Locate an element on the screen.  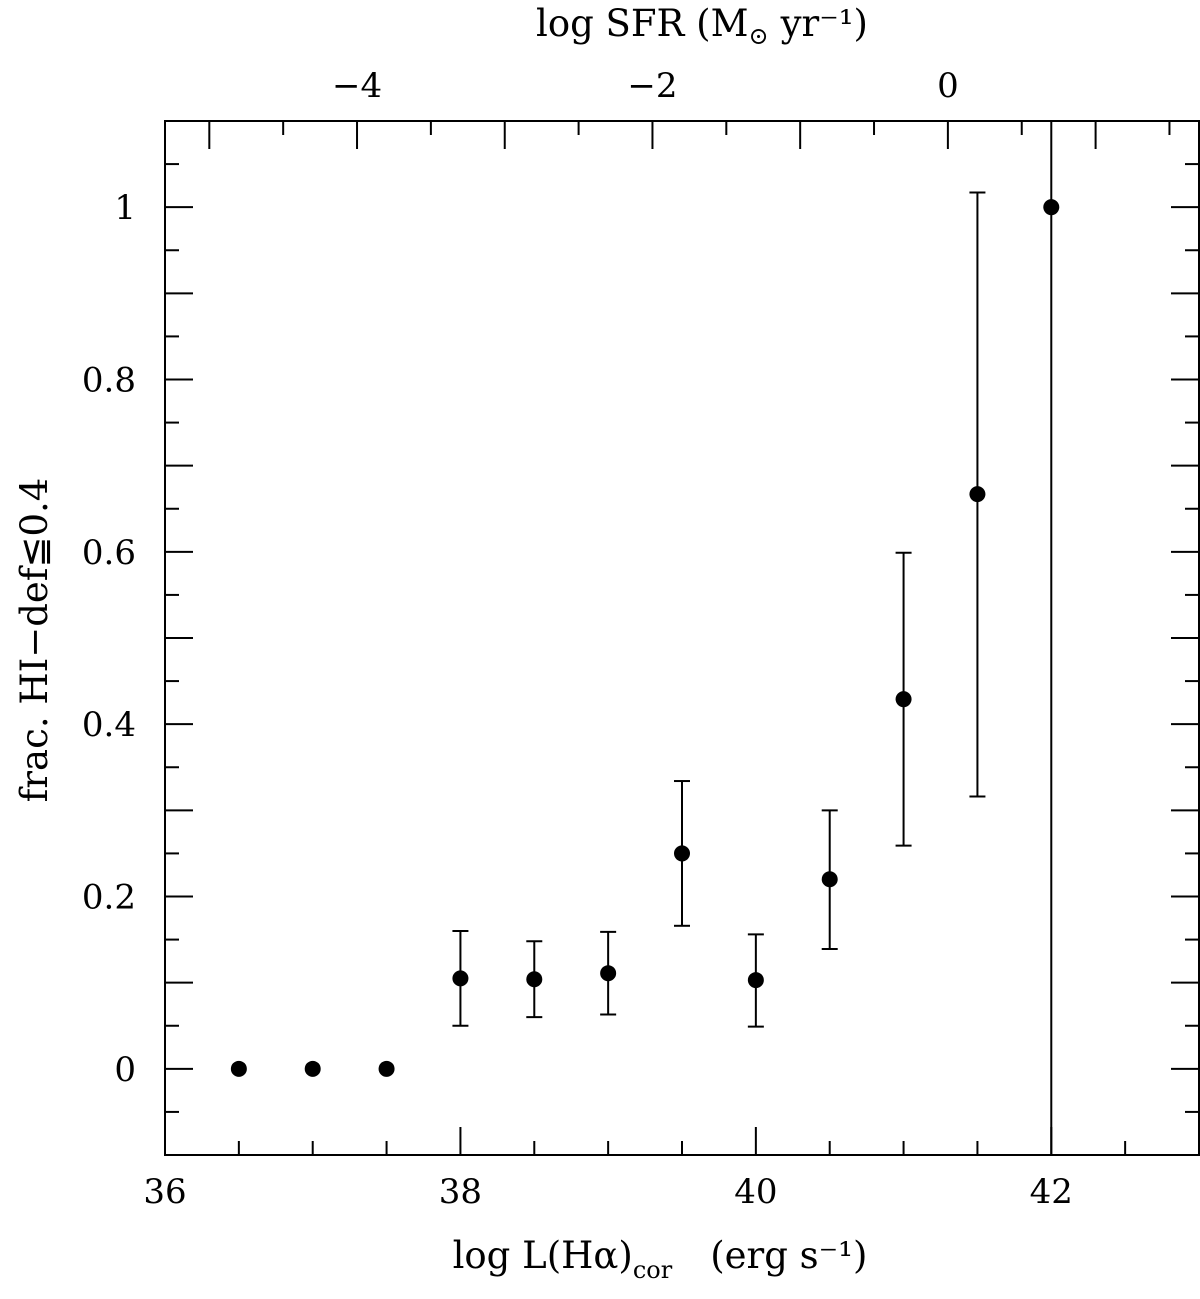
top-axis-title: log SFR (M⊙ yr⁻¹) is located at coordinates (702, 26).